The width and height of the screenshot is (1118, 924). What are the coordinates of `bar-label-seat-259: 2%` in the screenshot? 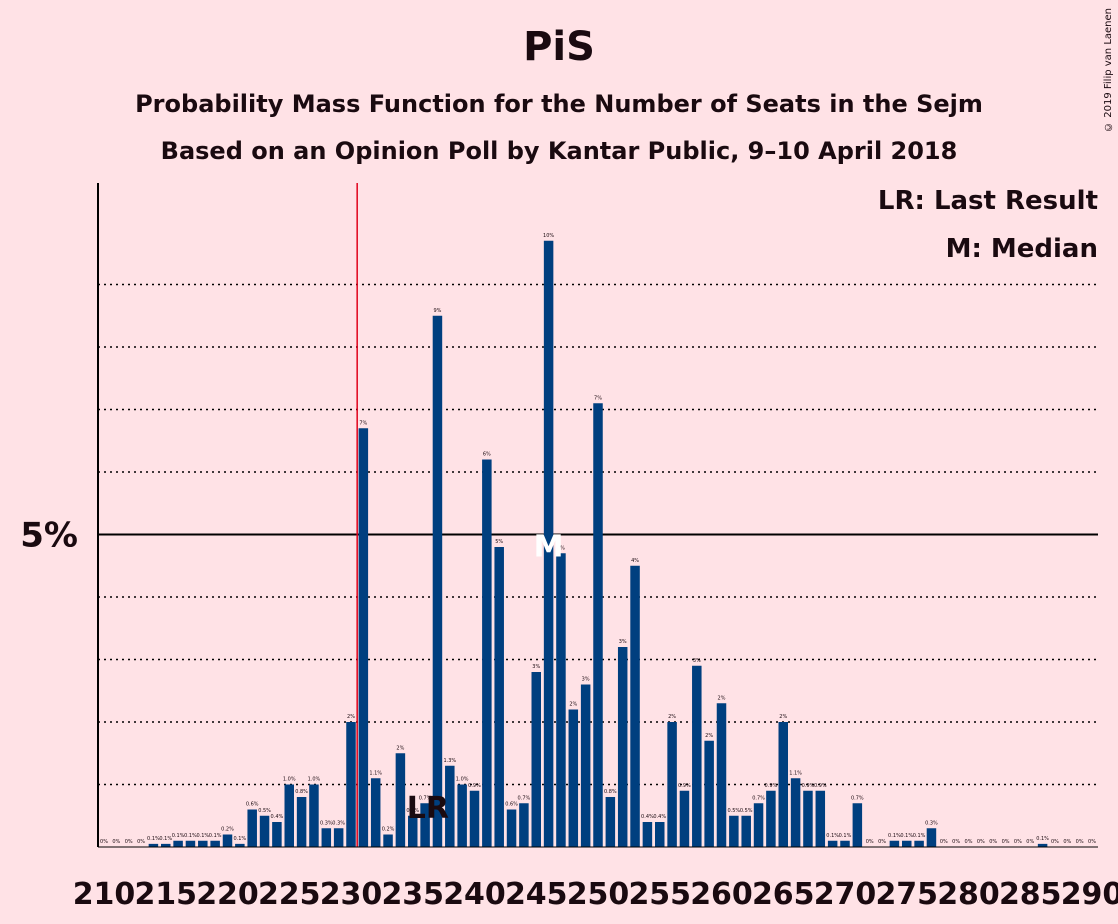 It's located at (709, 736).